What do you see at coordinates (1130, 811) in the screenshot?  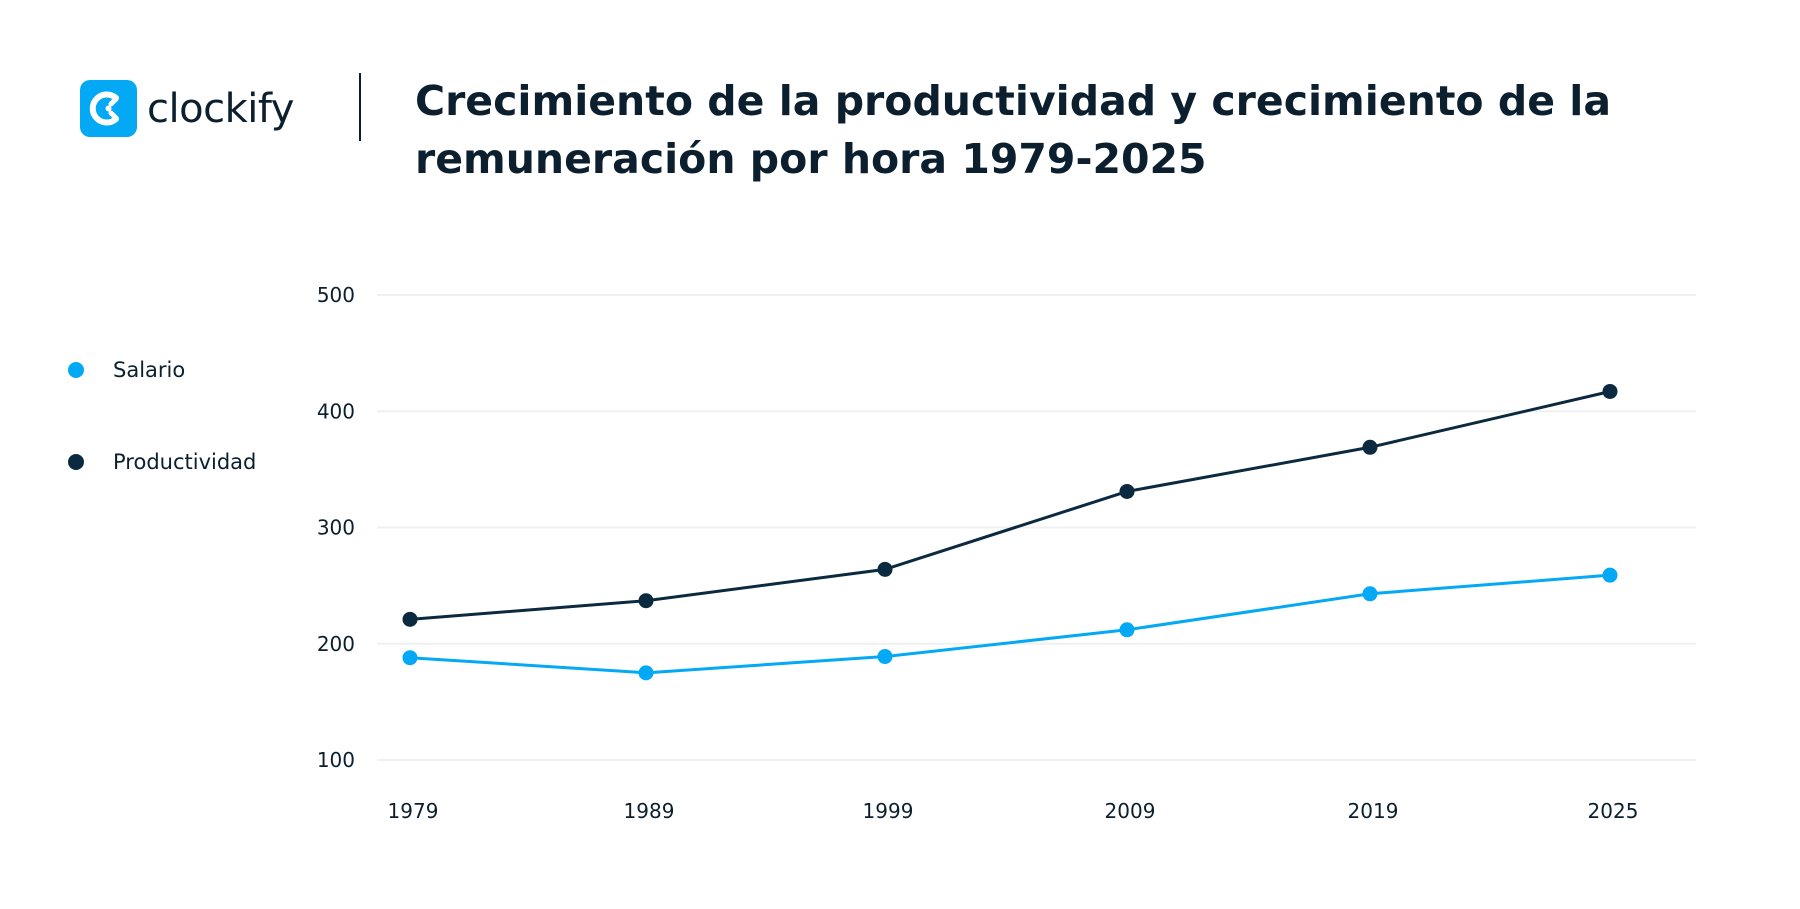 I see `x-tick-label: 2009` at bounding box center [1130, 811].